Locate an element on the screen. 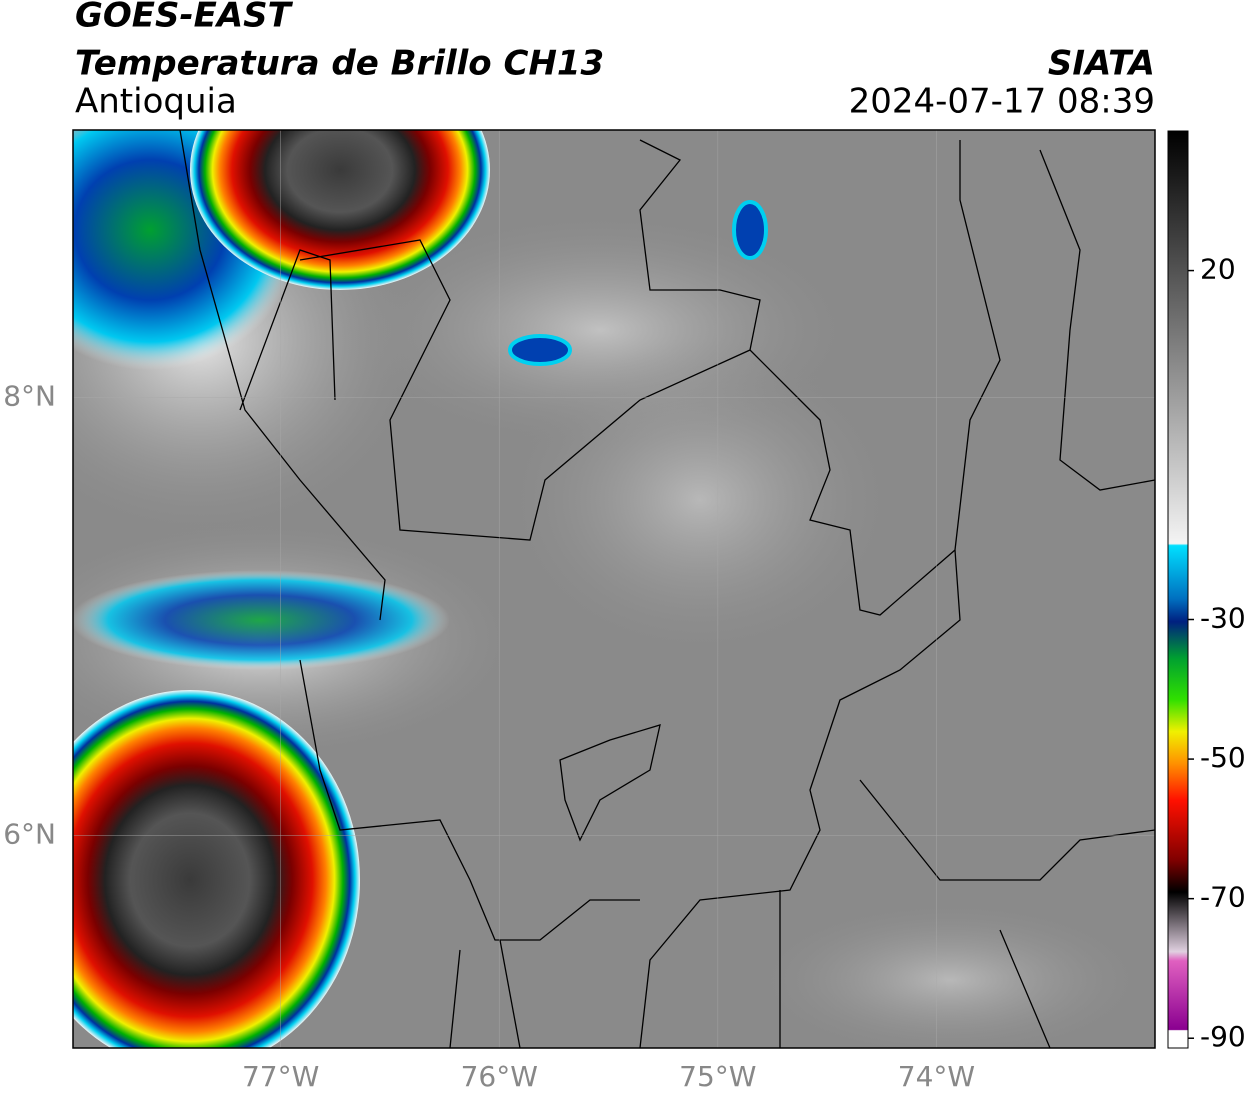  colorbar-tick-label: -70 is located at coordinates (1223, 897).